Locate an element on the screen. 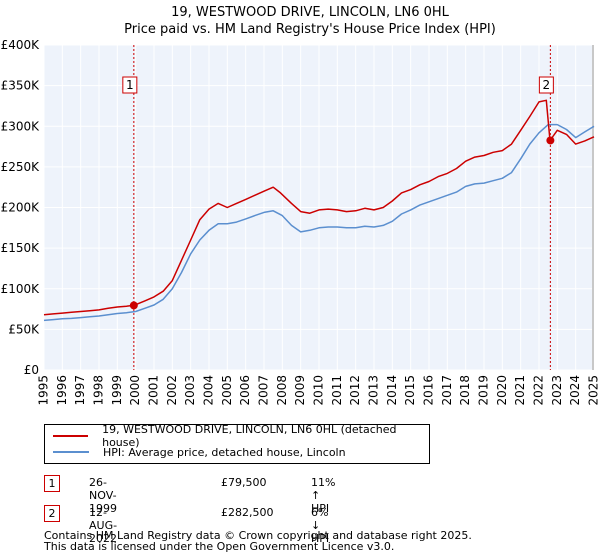 This screenshot has width=600, height=560. y-tick-label: £50K is located at coordinates (24, 329).